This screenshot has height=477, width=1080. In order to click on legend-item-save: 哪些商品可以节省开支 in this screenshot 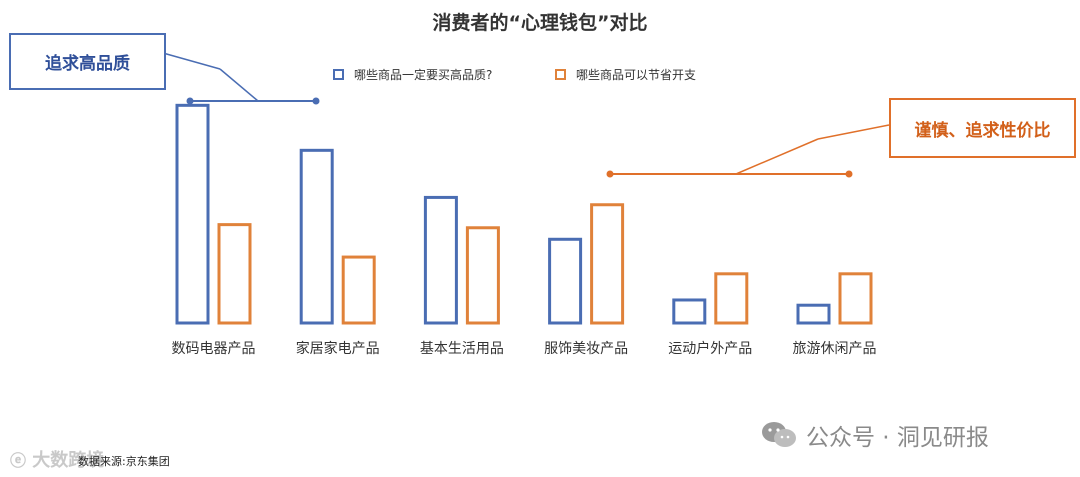, I will do `click(625, 74)`.